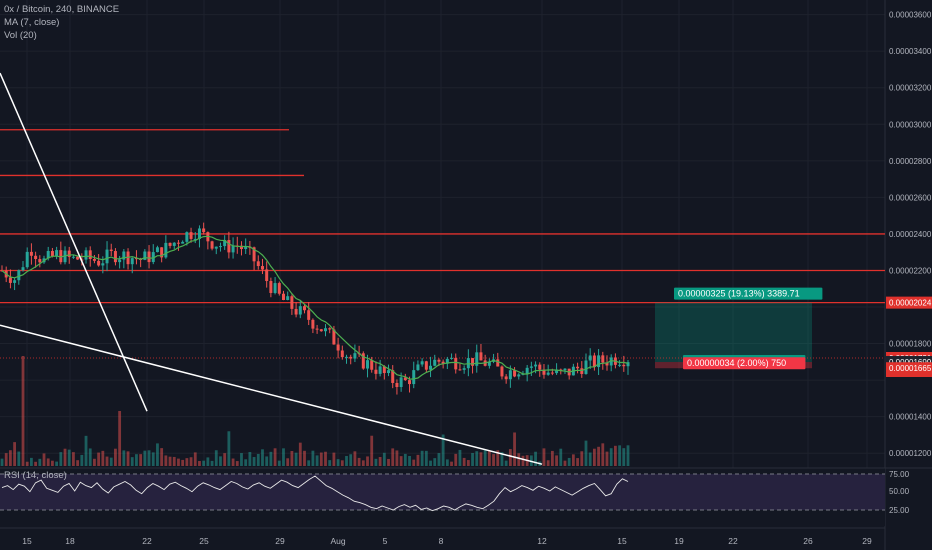 The width and height of the screenshot is (932, 550). Describe the element at coordinates (20, 35) in the screenshot. I see `volume-indicator-label: Vol (20)` at that location.